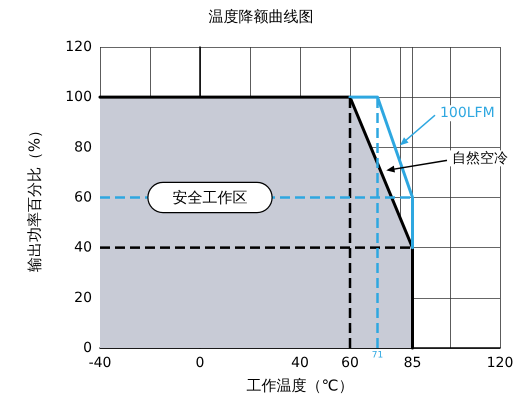 Image resolution: width=522 pixels, height=413 pixels. Describe the element at coordinates (83, 198) in the screenshot. I see `y-tick-label: 60` at that location.